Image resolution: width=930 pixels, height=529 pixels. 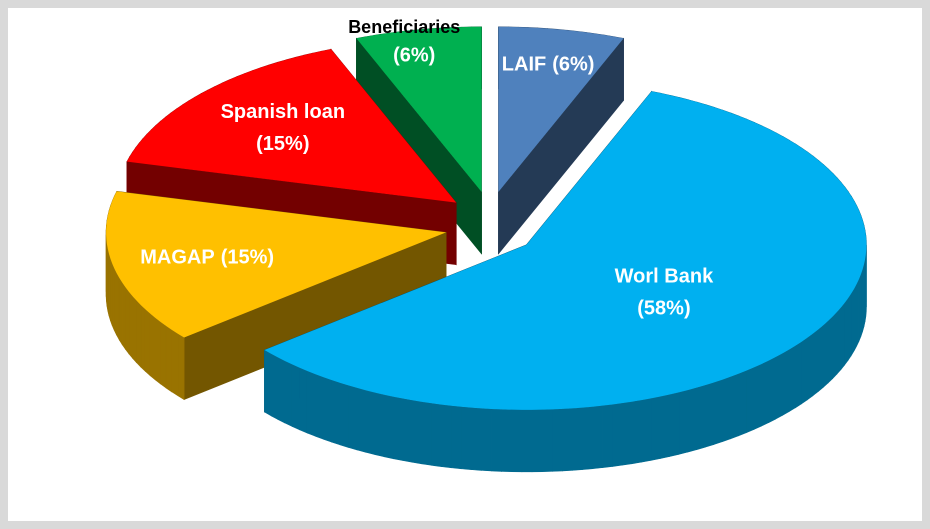 I want to click on value-label: (58%), so click(x=663, y=309).